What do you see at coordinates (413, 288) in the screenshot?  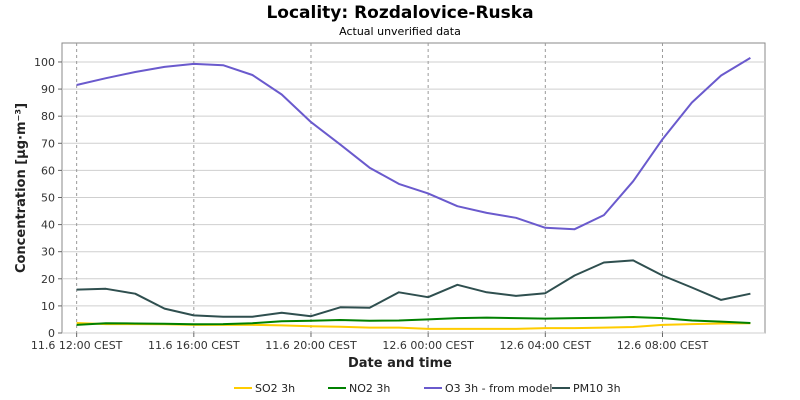 I see `series-line-pm10` at bounding box center [413, 288].